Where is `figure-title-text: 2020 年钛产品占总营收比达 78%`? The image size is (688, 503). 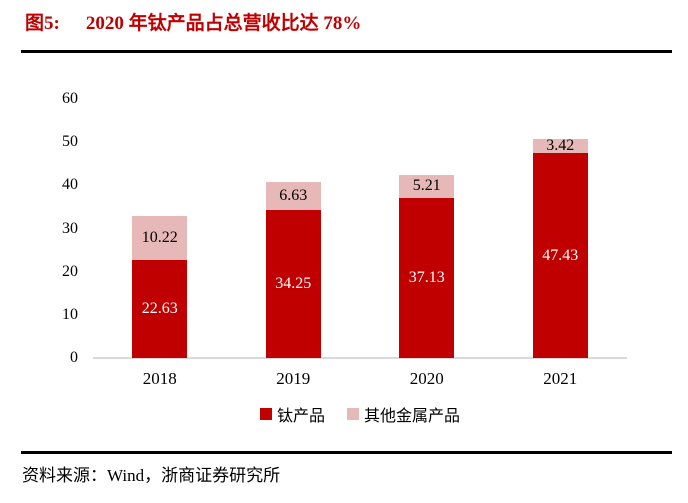 figure-title-text: 2020 年钛产品占总营收比达 78% is located at coordinates (223, 23).